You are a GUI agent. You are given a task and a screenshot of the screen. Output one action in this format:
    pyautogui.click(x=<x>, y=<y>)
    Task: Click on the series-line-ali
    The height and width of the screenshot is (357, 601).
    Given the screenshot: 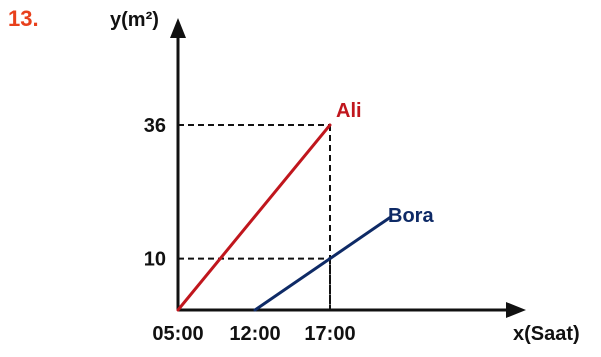 What is the action you would take?
    pyautogui.click(x=254, y=217)
    